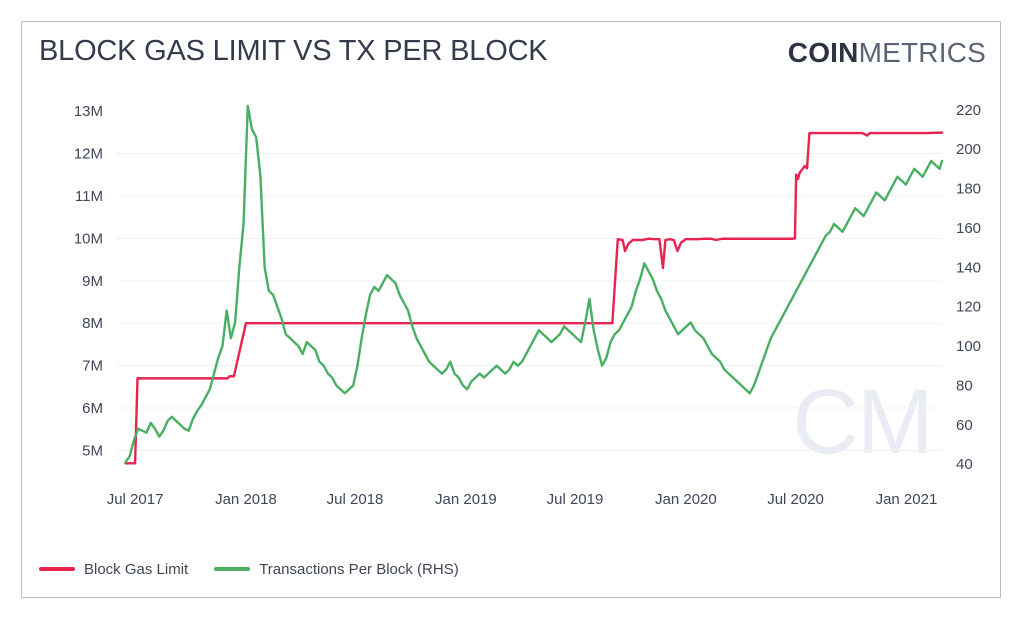 The width and height of the screenshot is (1024, 620). I want to click on legend-label-block-gas-limit: Block Gas Limit, so click(136, 569).